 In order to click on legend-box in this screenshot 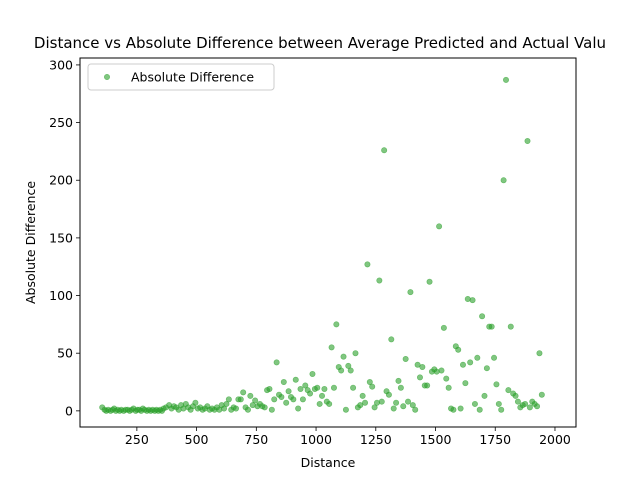, I will do `click(181, 77)`.